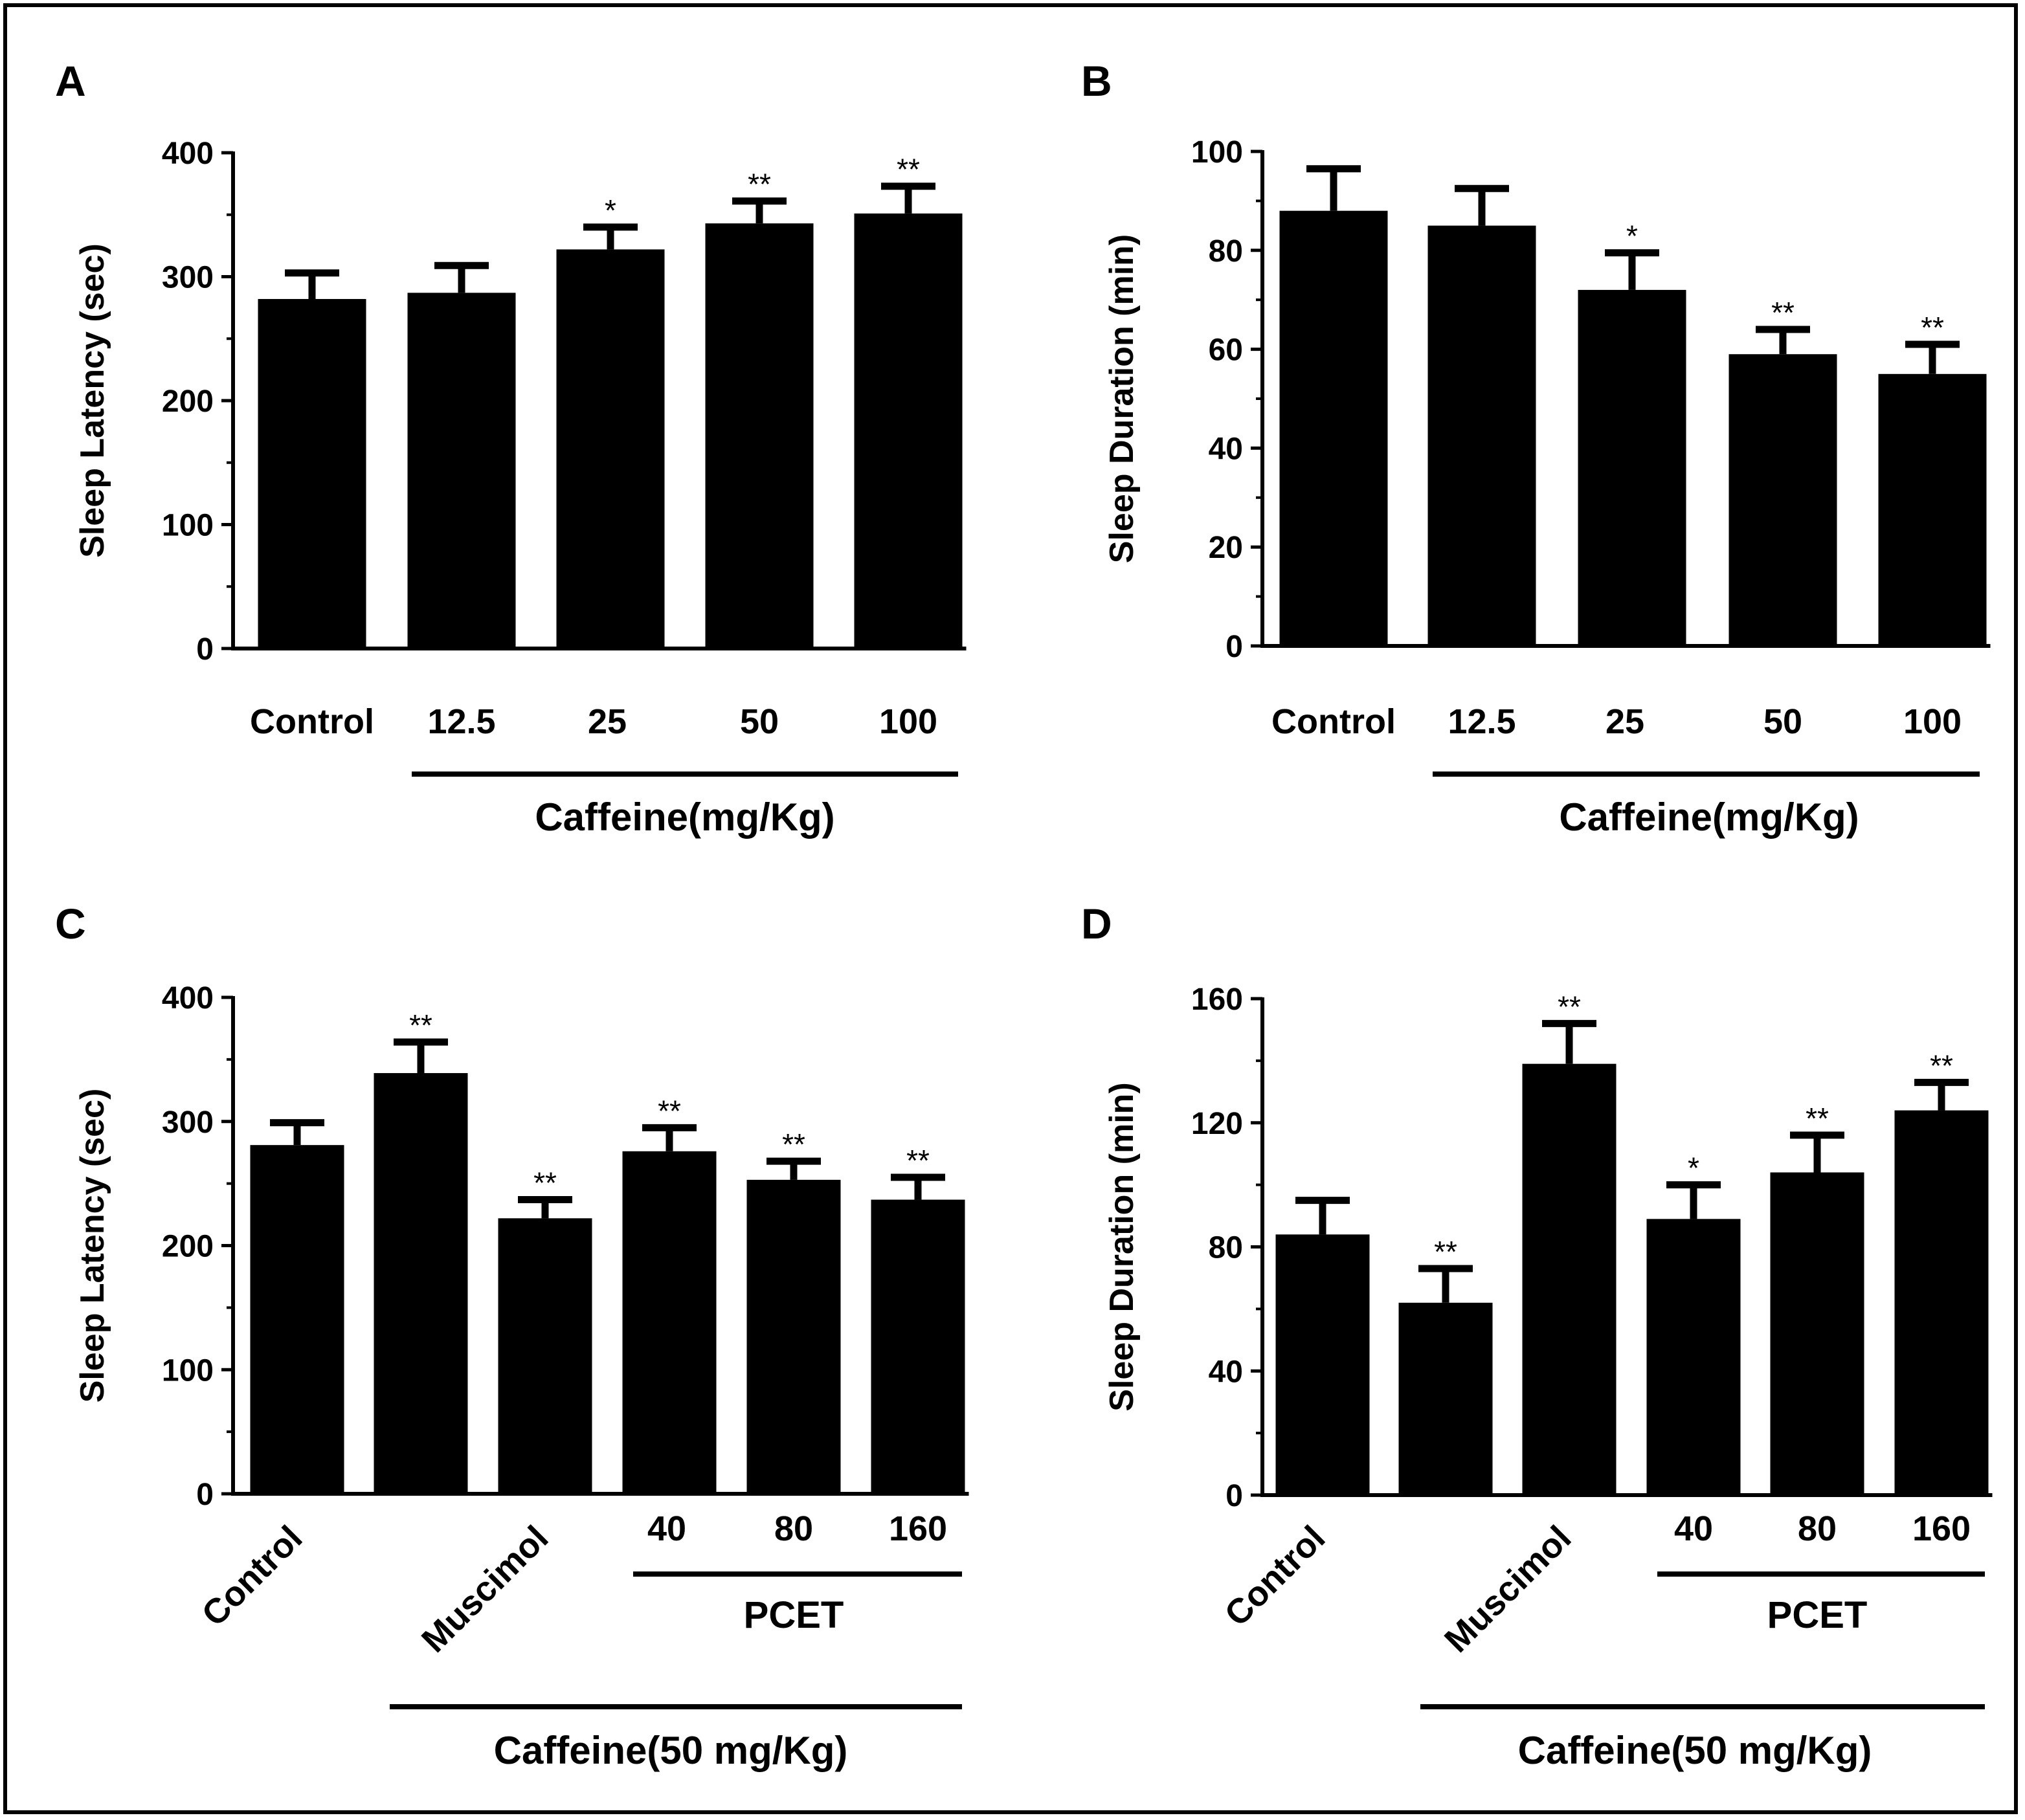  Describe the element at coordinates (1096, 81) in the screenshot. I see `panel-label: B` at that location.